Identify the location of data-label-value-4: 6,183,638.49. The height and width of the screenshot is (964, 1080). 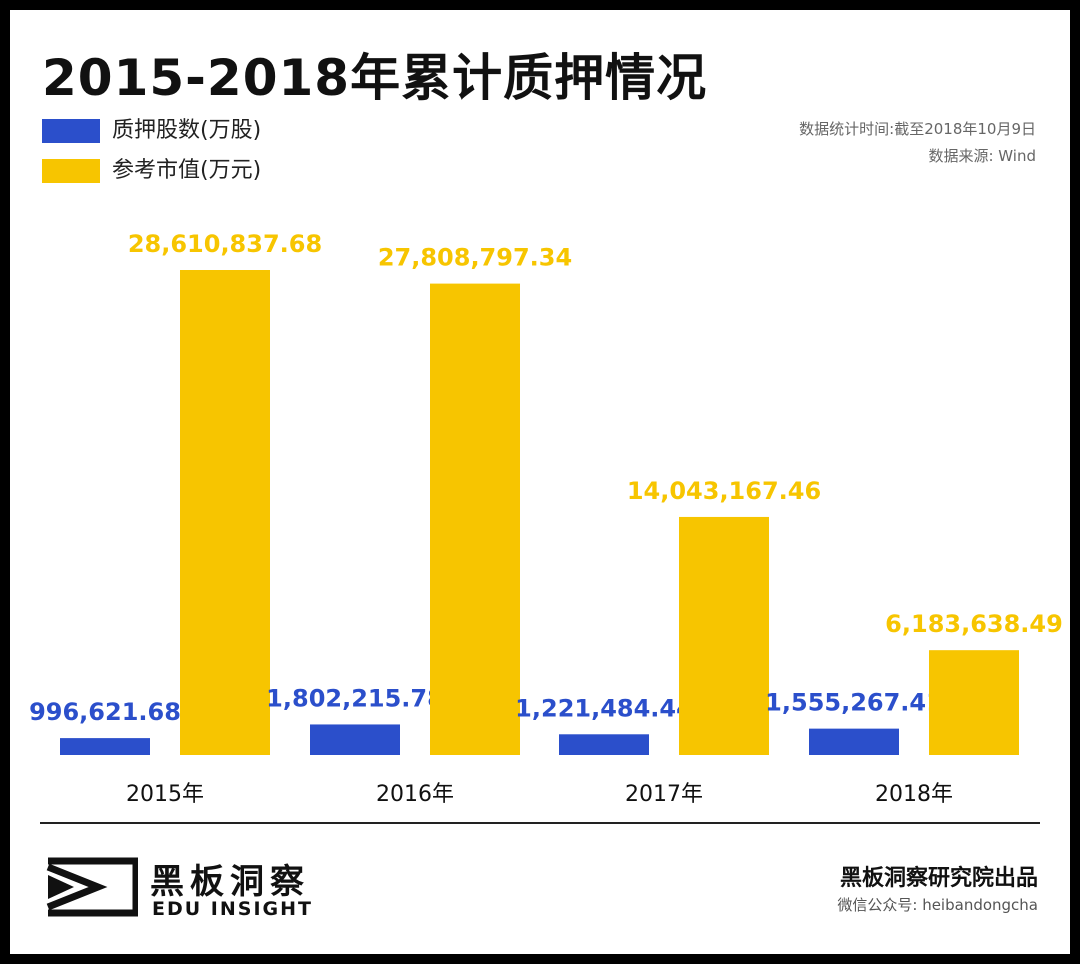
(974, 624).